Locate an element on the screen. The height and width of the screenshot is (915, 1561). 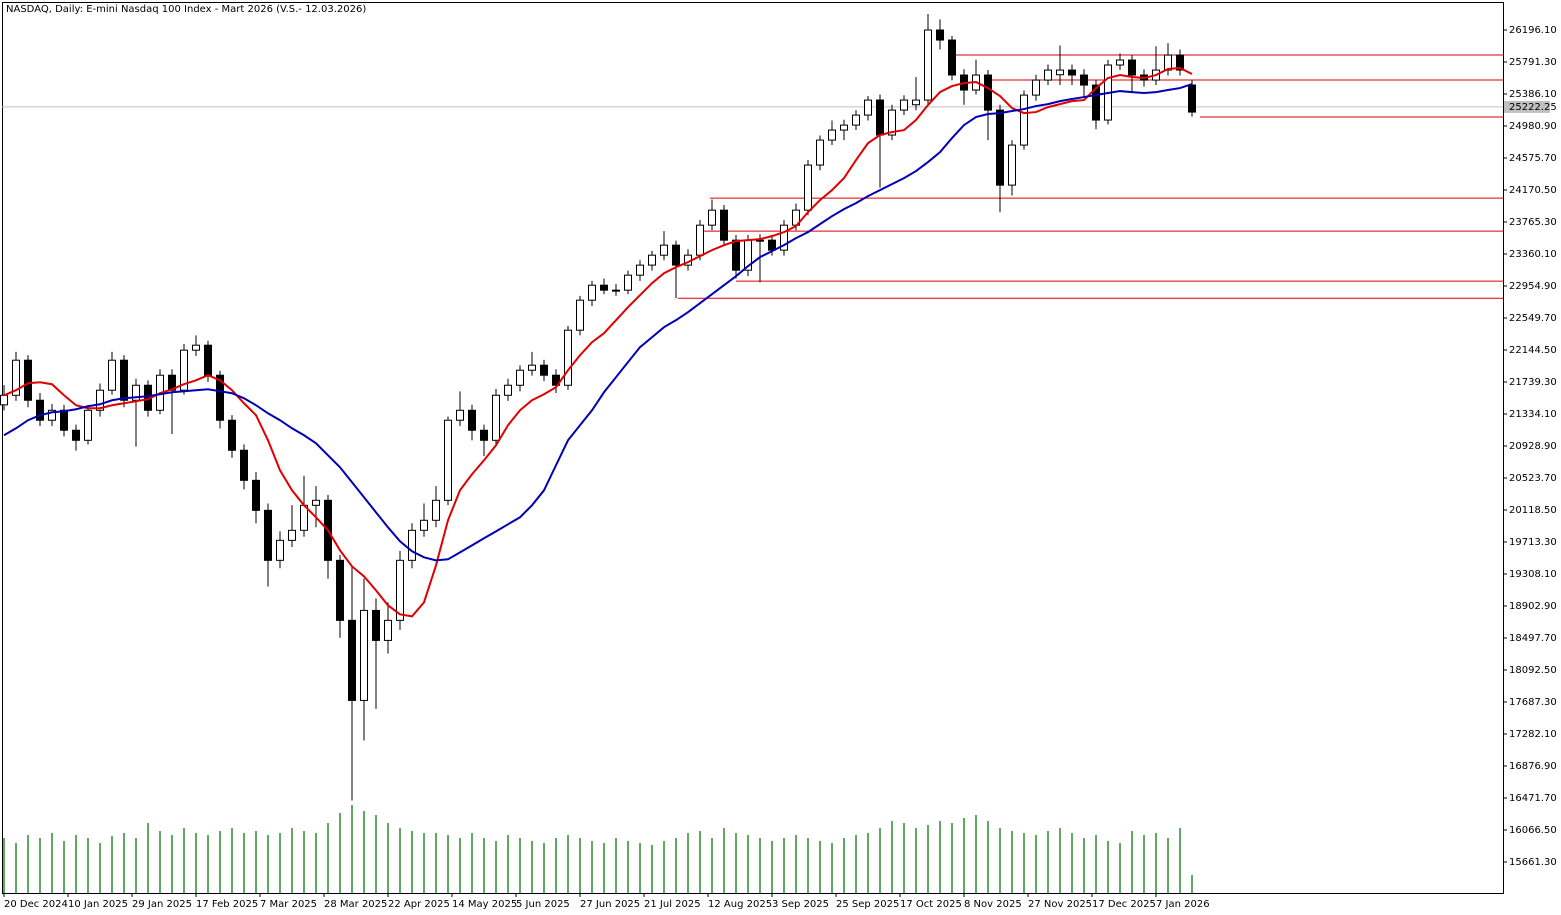
y-tick-label: 16066.50 is located at coordinates (1533, 830).